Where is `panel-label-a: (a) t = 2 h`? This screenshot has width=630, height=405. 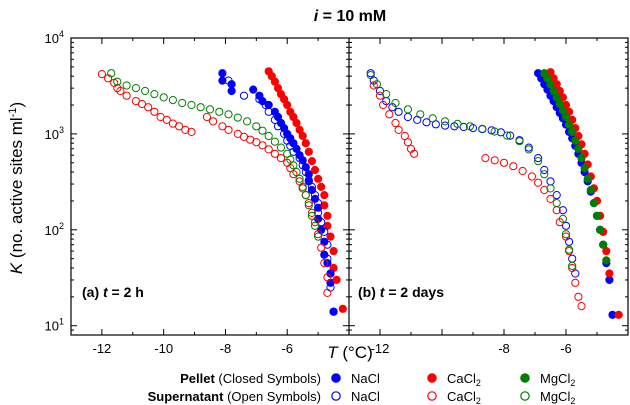
panel-label-a: (a) t = 2 h is located at coordinates (113, 292).